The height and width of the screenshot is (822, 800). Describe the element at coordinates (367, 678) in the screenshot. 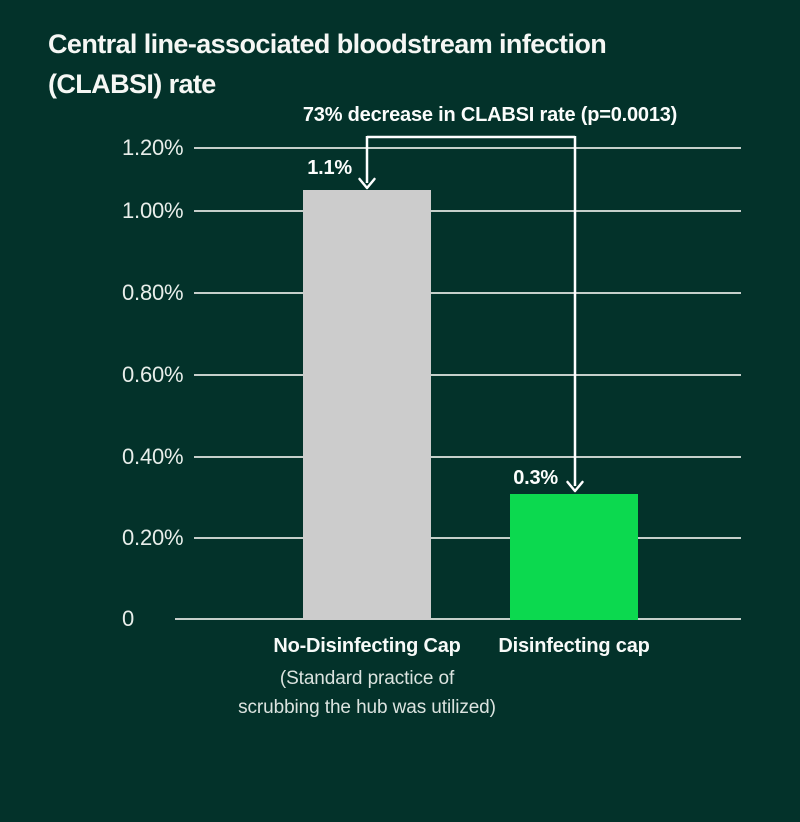

I see `x-label-note-line1: (Standard practice of` at that location.